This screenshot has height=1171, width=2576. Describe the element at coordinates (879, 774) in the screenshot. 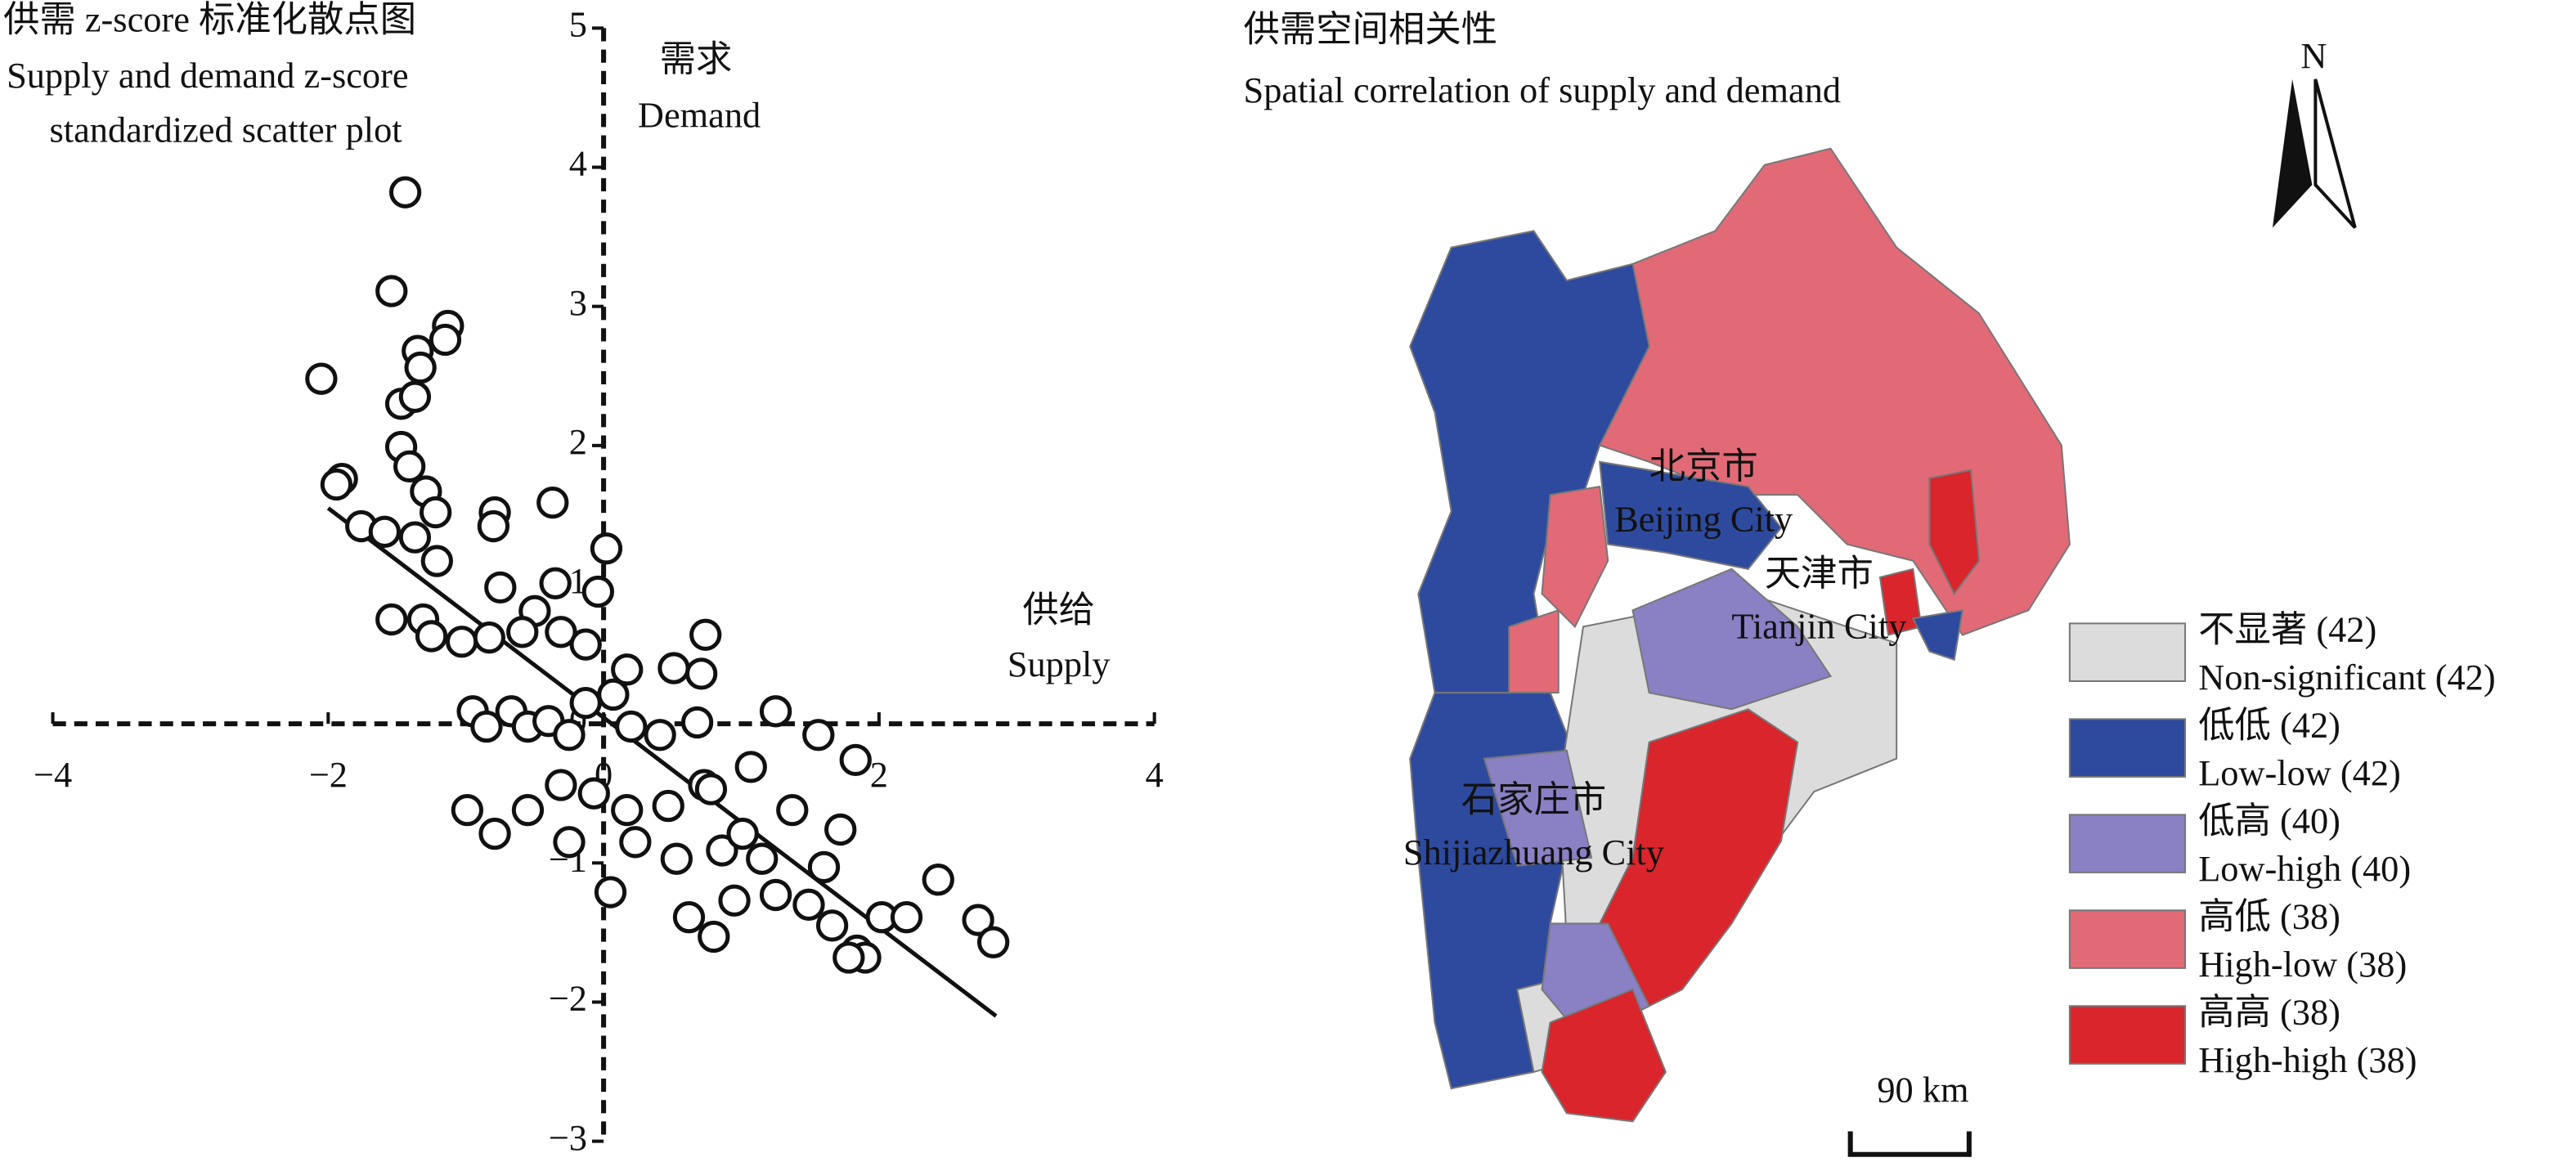

I see `x-tick-label: 2` at that location.